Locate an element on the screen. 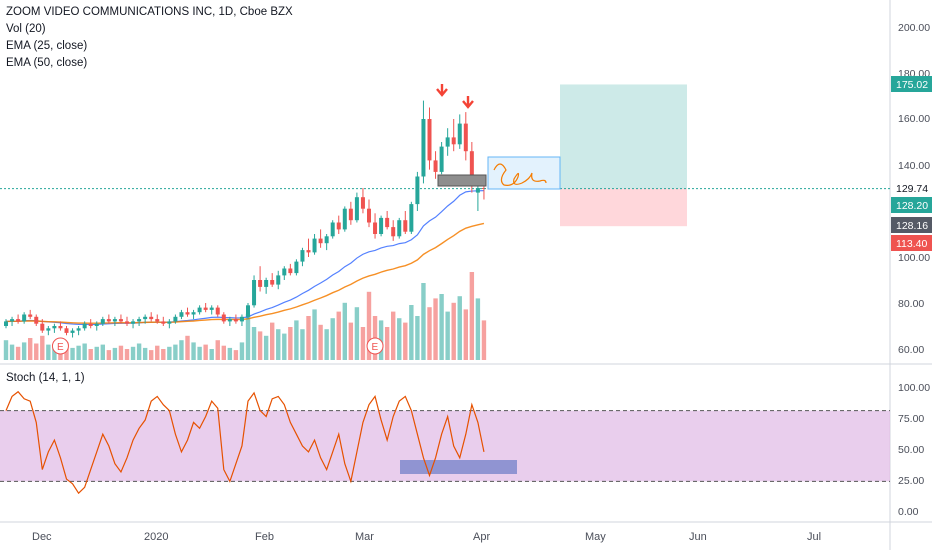 Image resolution: width=932 pixels, height=550 pixels. highlight-box is located at coordinates (524, 173).